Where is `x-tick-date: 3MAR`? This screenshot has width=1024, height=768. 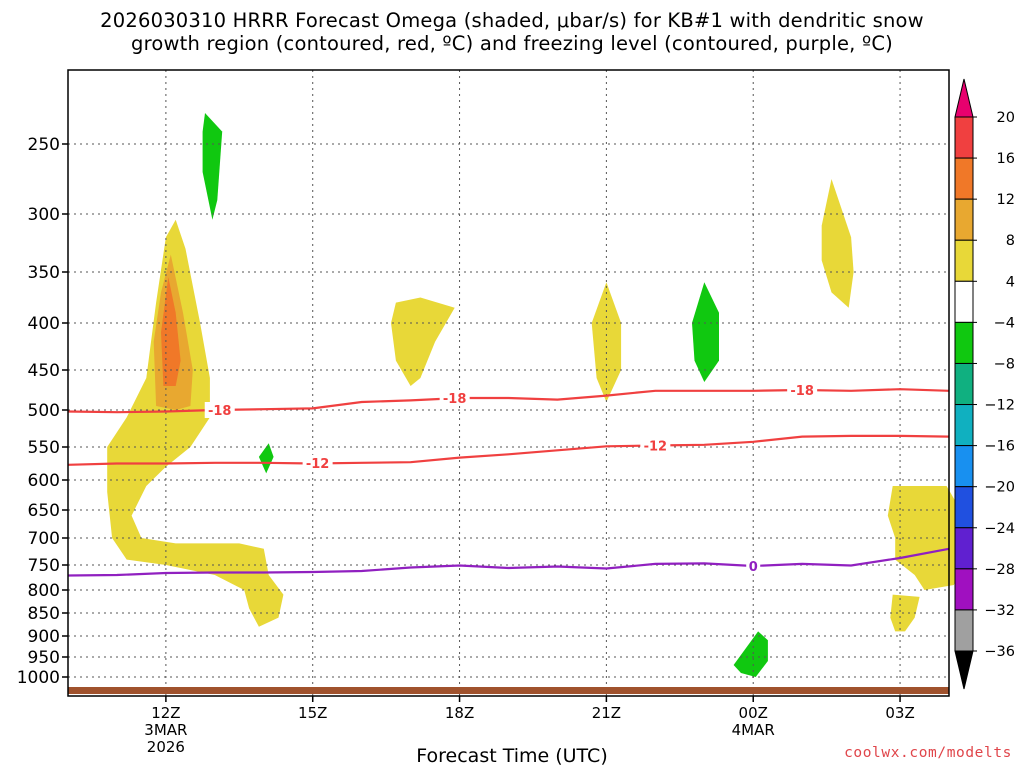 x-tick-date: 3MAR is located at coordinates (165, 730).